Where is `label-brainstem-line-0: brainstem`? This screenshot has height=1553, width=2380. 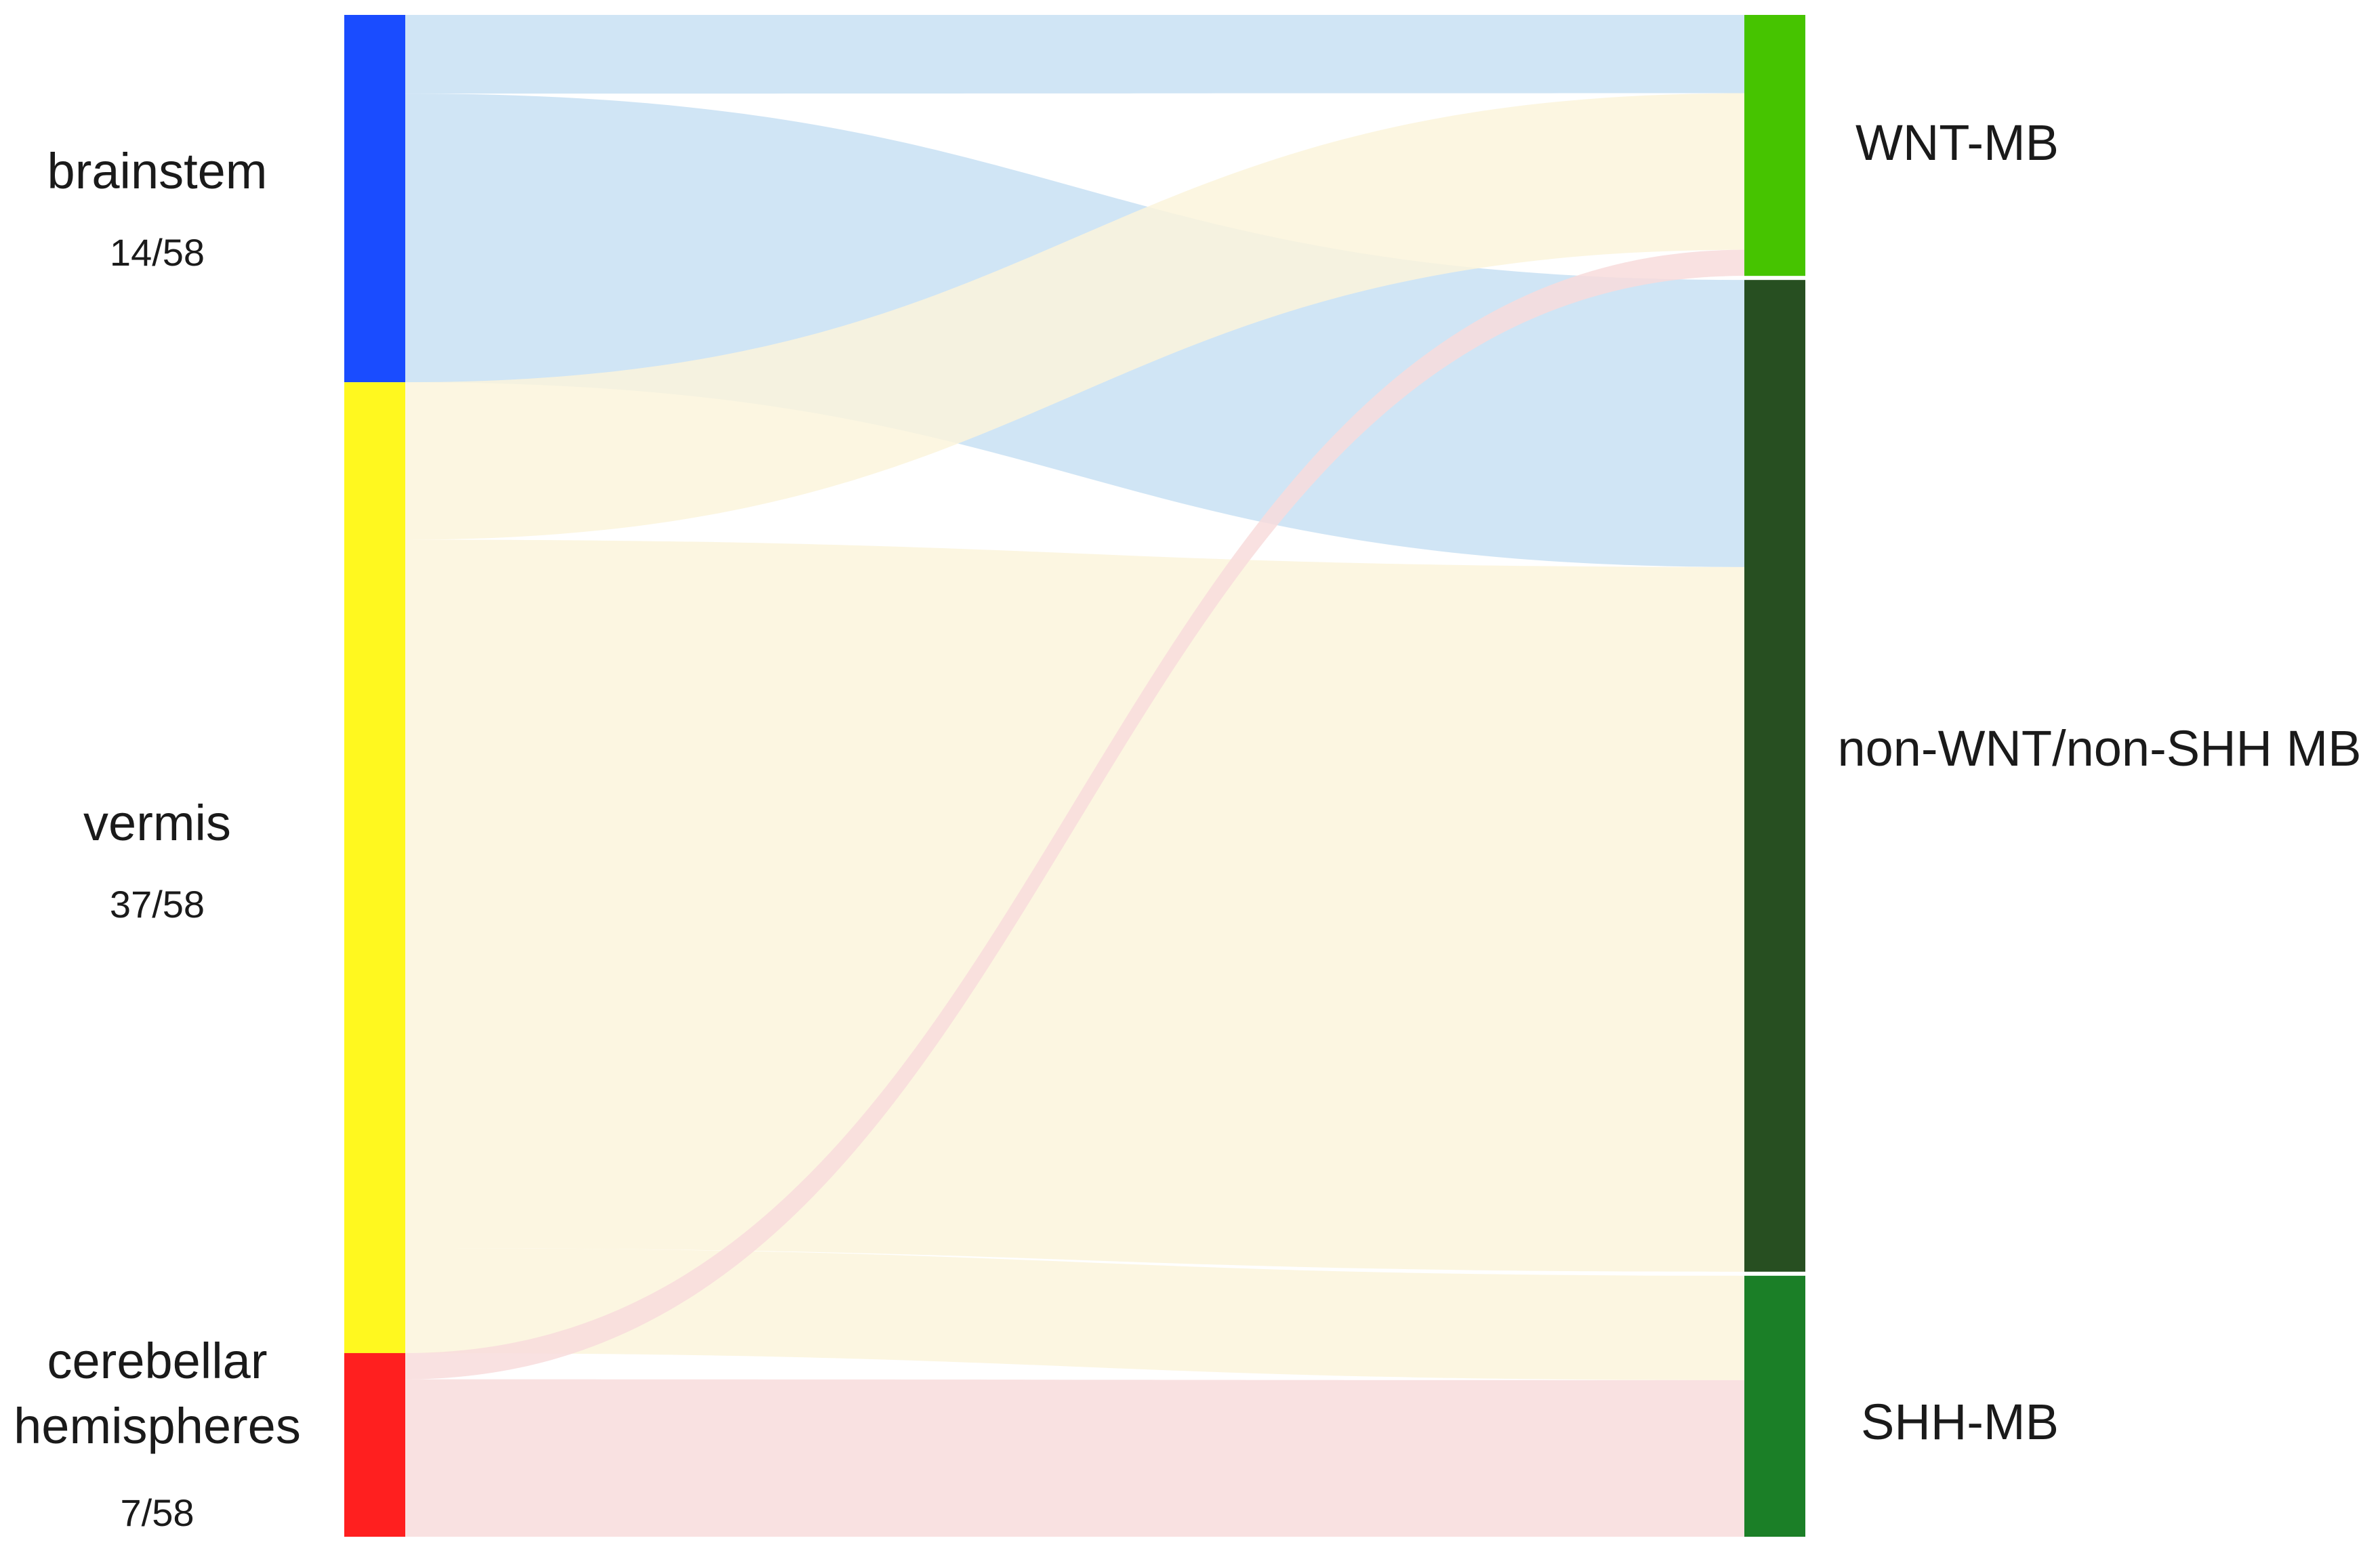
label-brainstem-line-0: brainstem is located at coordinates (158, 171).